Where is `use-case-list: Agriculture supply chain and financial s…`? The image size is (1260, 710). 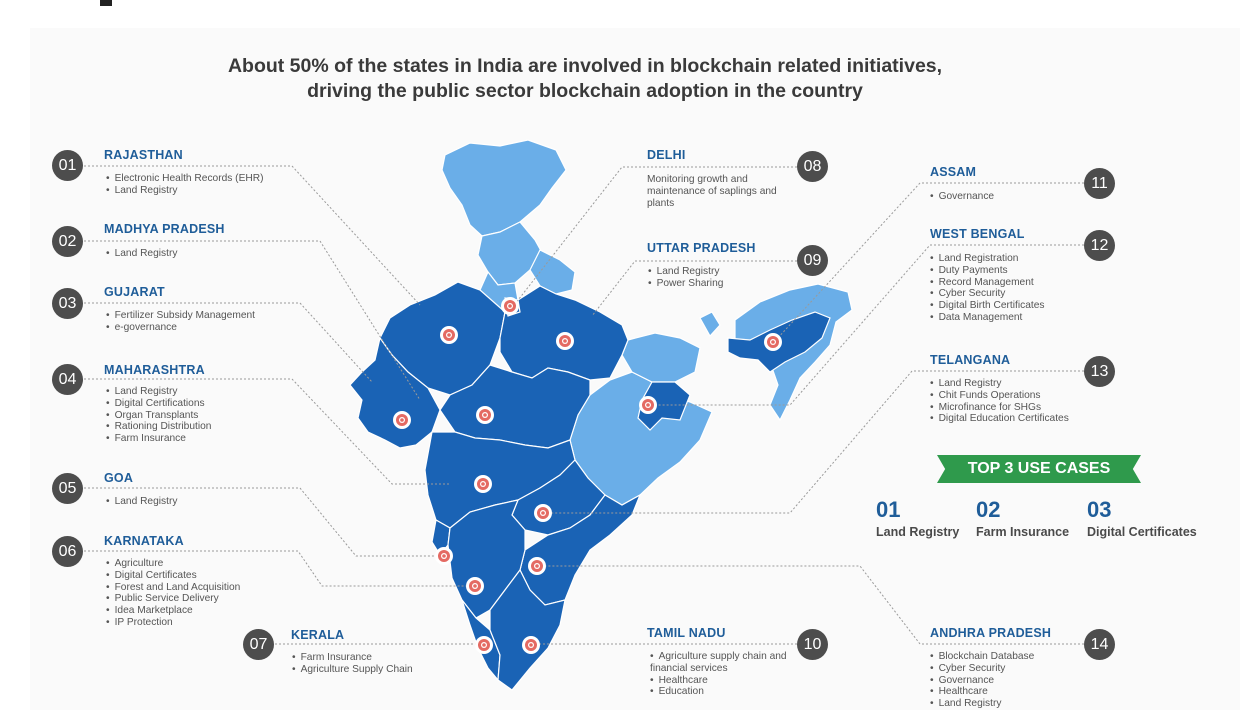 use-case-list: Agriculture supply chain and financial s… is located at coordinates (720, 674).